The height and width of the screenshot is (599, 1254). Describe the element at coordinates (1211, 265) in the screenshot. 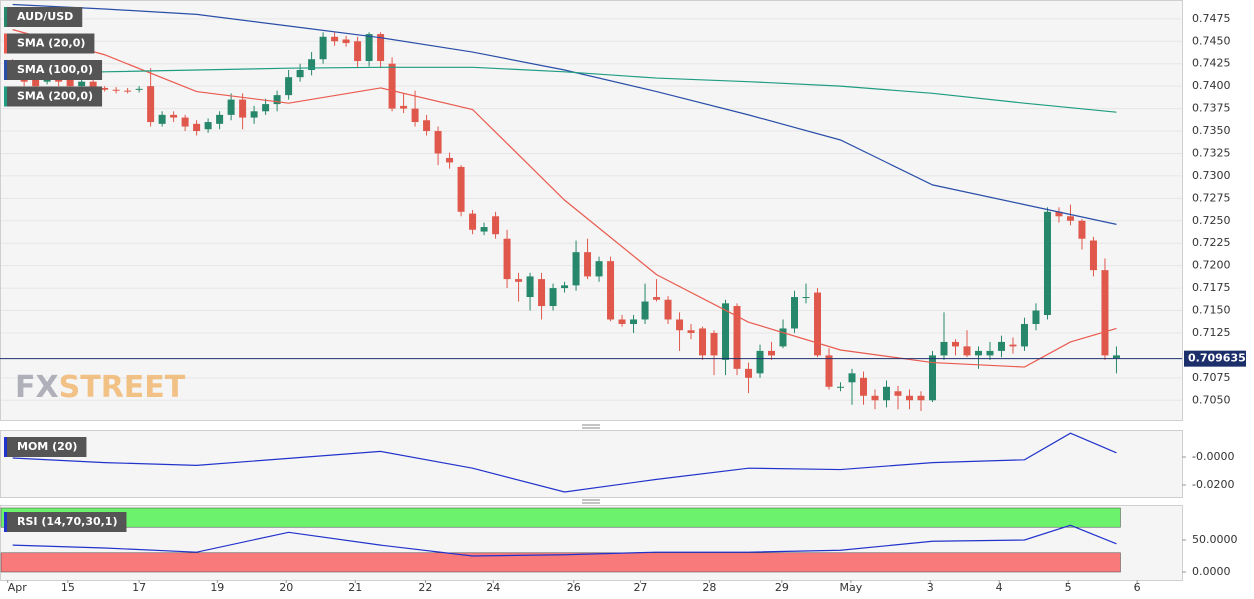

I see `y-tick-label: 0.7200` at that location.